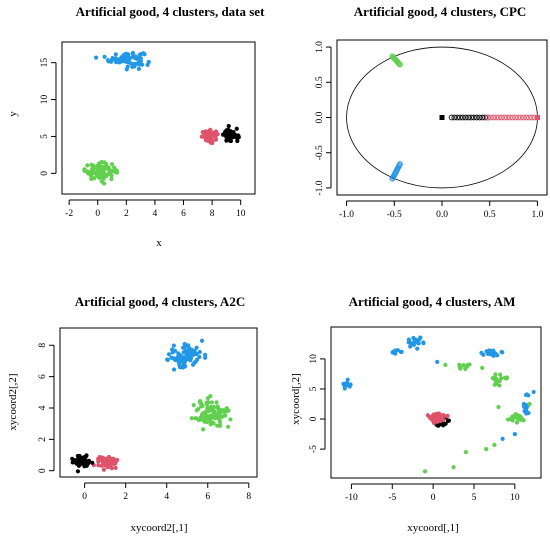 The height and width of the screenshot is (539, 550). Describe the element at coordinates (166, 497) in the screenshot. I see `x-tick-label: 4` at that location.